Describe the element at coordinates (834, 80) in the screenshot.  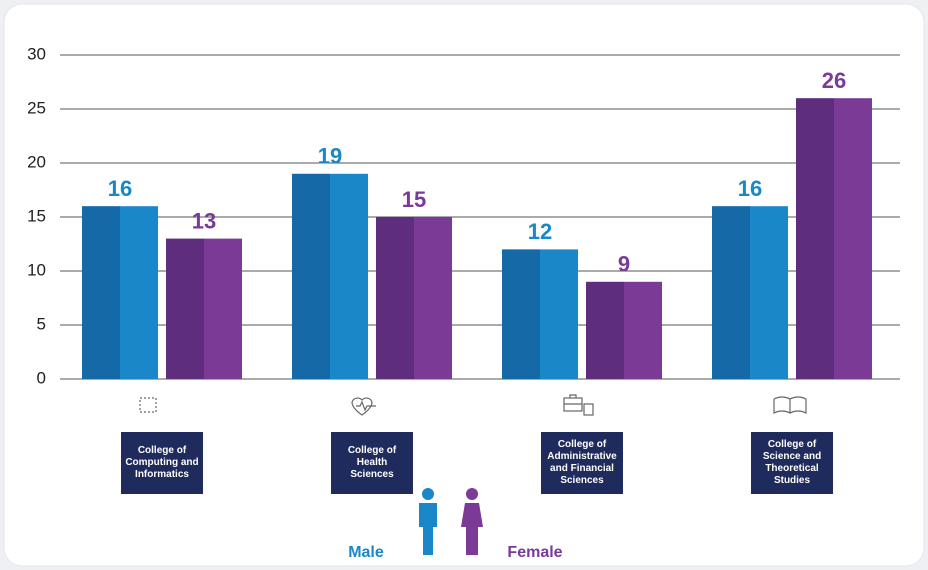
I see `data-label: 26` at that location.